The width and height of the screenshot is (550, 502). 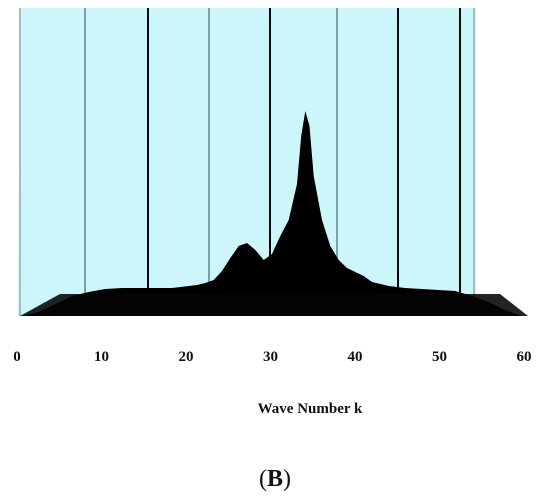 What do you see at coordinates (355, 357) in the screenshot?
I see `x-tick-label: 40` at bounding box center [355, 357].